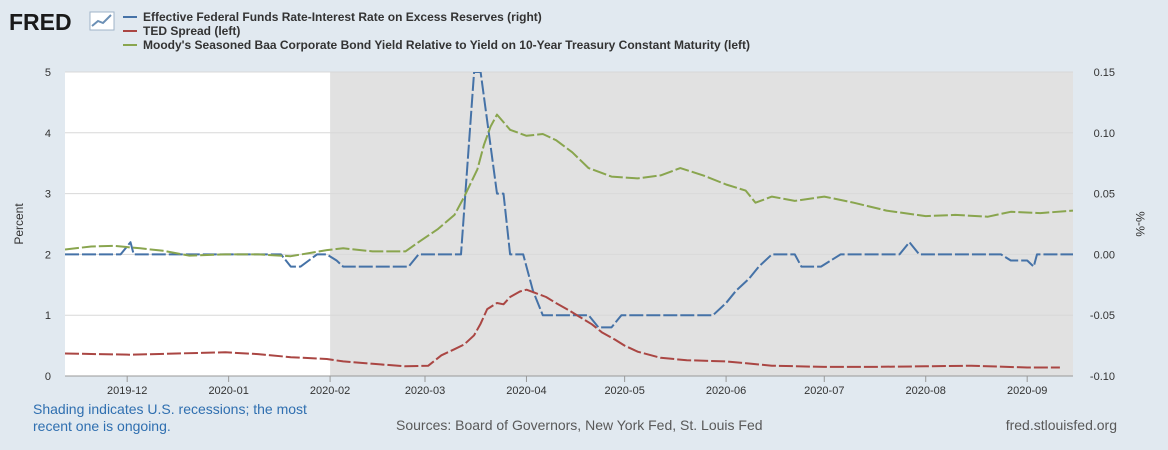 The image size is (1168, 450). Describe the element at coordinates (48, 377) in the screenshot. I see `y-tick-left: 0` at that location.